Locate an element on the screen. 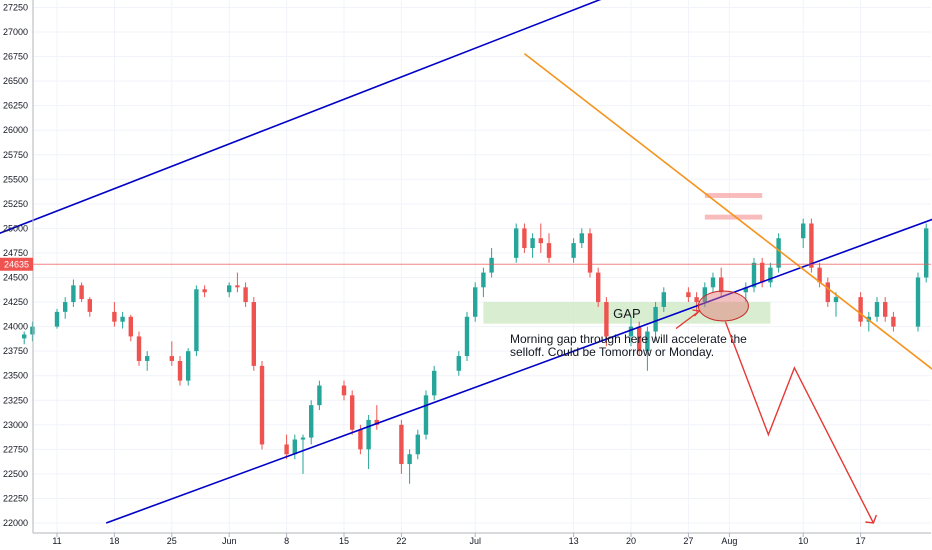 Image resolution: width=932 pixels, height=550 pixels. breakout-ellipse is located at coordinates (723, 306).